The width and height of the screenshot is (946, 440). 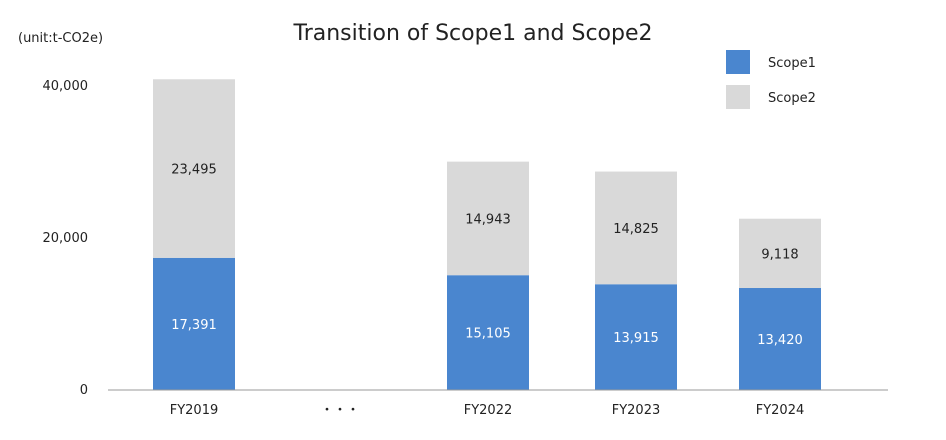 I want to click on x-axis-ticks: FY2019 ・・・ FY2022 FY2023 FY2024, so click(x=487, y=410).